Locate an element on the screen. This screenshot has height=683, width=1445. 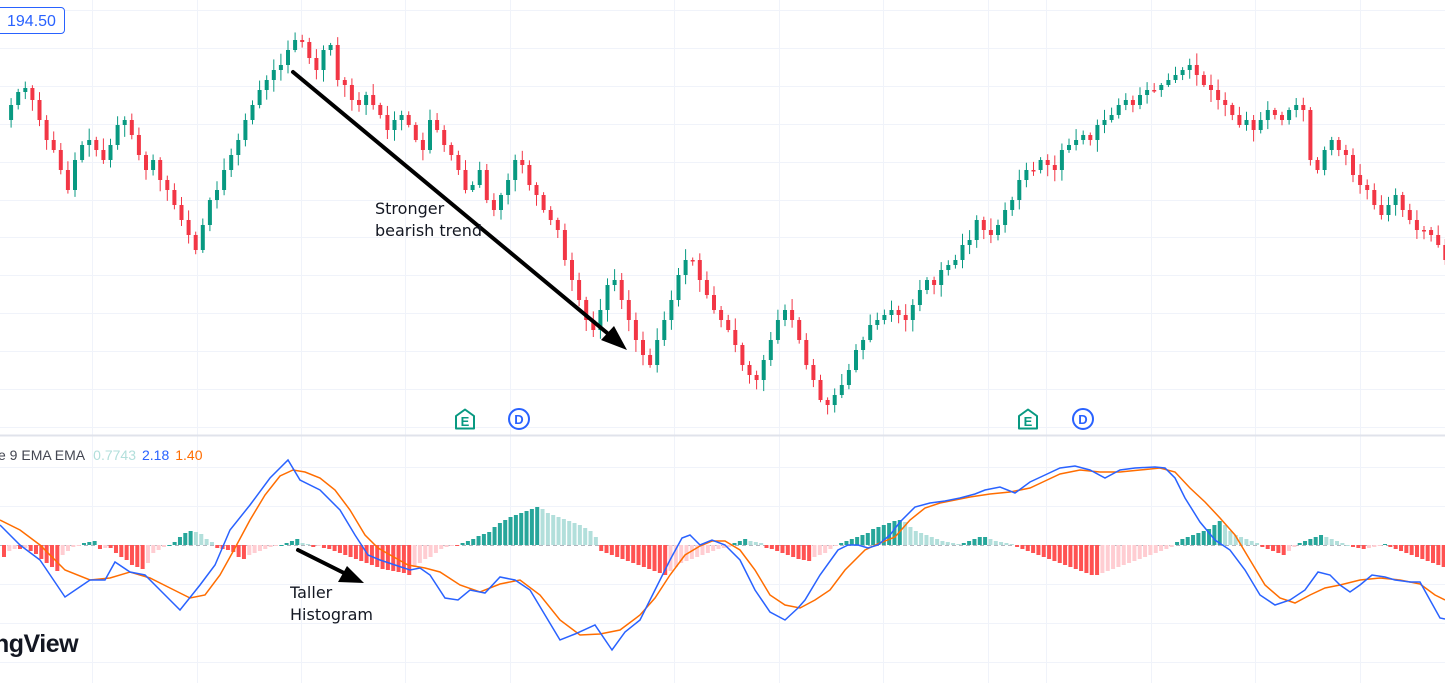
tradingview-watermark: ngView is located at coordinates (39, 644).